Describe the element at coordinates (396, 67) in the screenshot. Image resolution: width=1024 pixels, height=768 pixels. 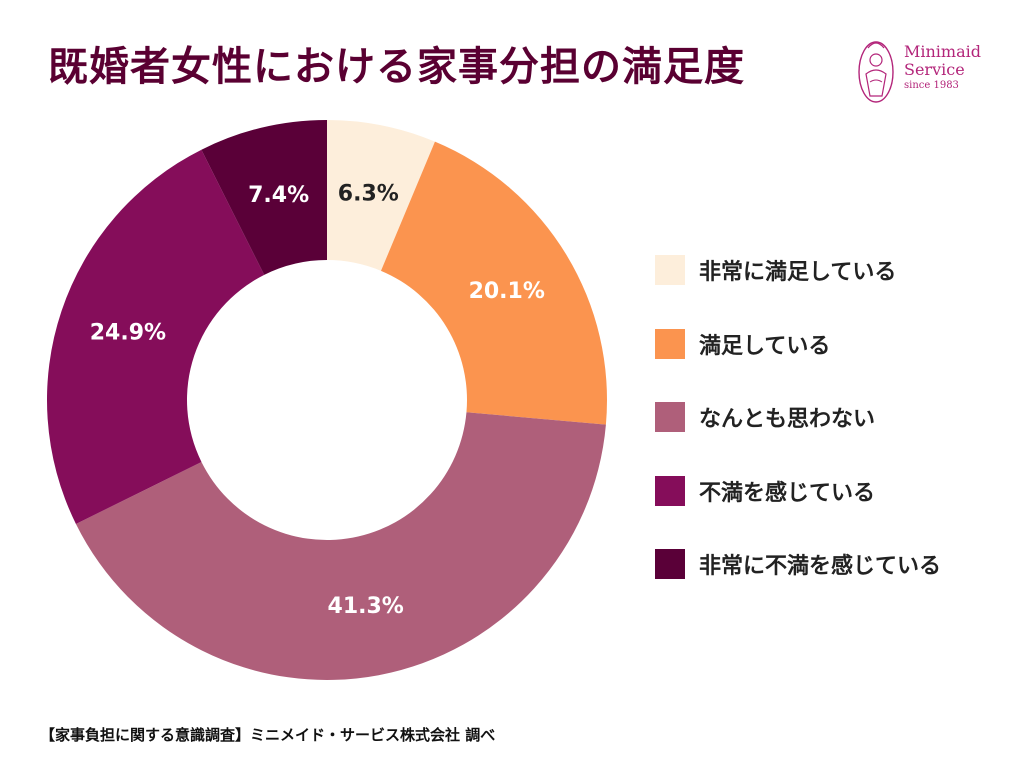
I see `chart-title: 既婚者女性における家事分担の満足度` at that location.